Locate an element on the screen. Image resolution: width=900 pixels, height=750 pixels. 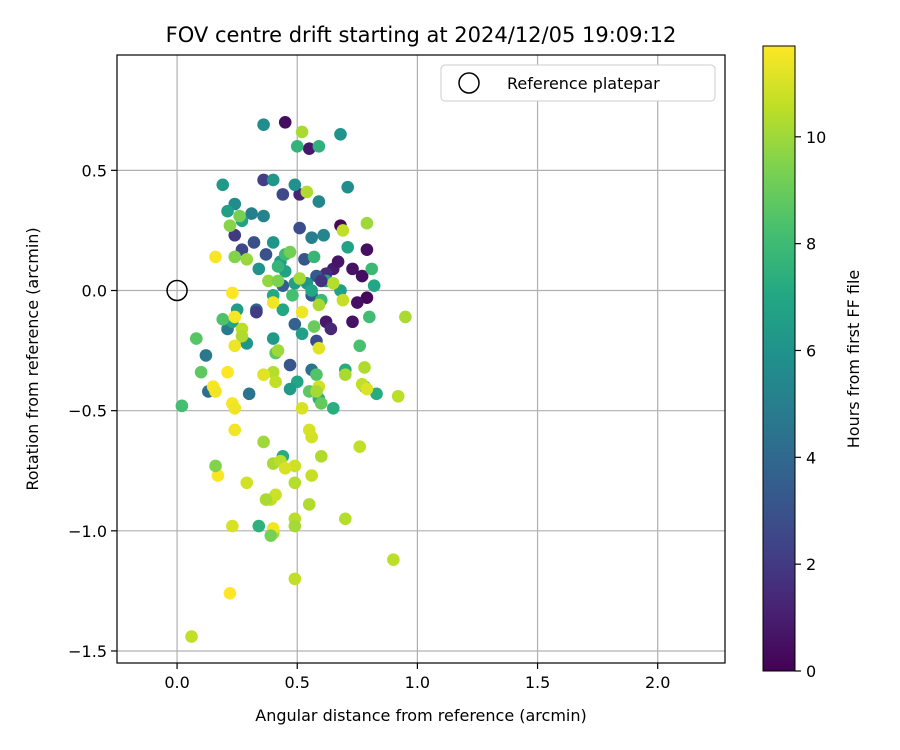
colorbar-tick-label: 4 is located at coordinates (811, 457).